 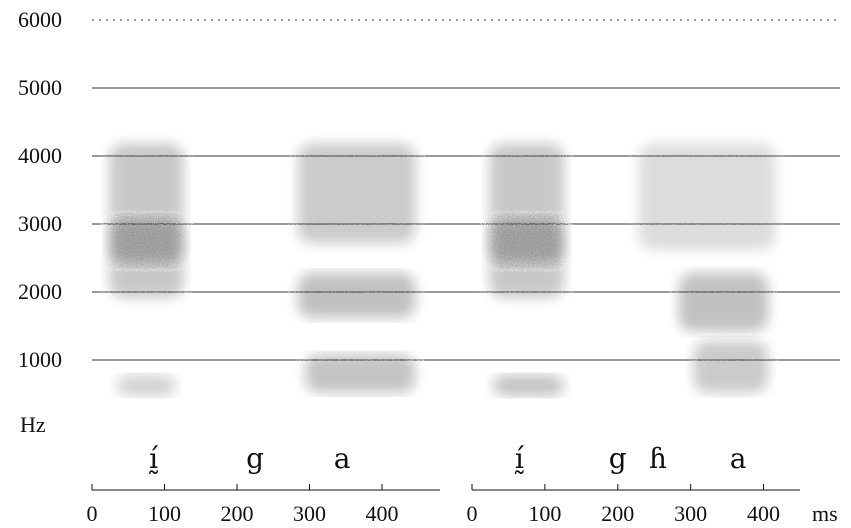 I want to click on y-tick-label-4000: 4000, so click(x=40, y=155).